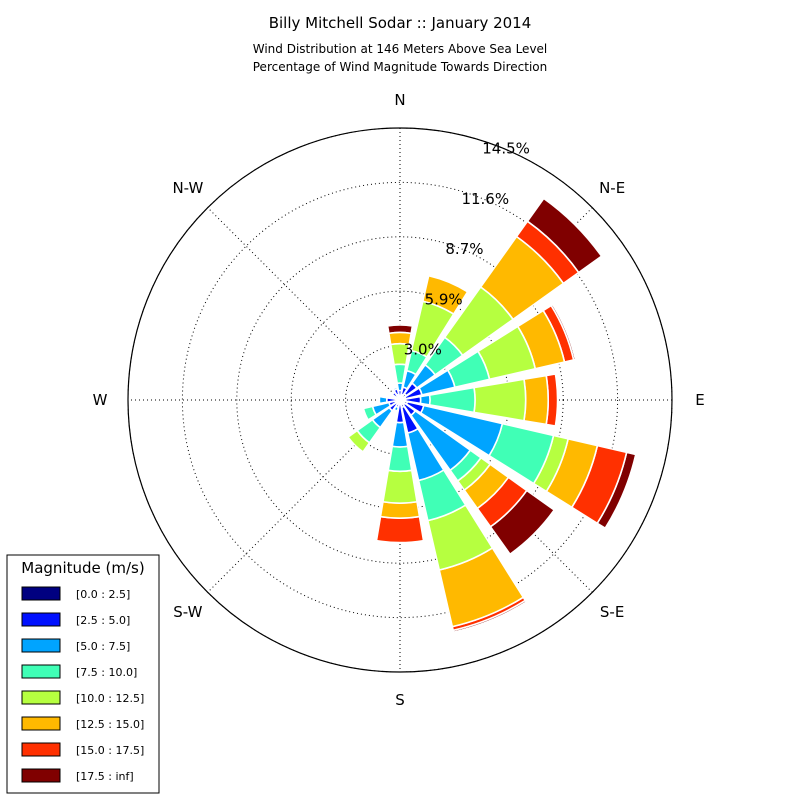 This screenshot has width=800, height=800. I want to click on legend-label-7: [15.0 : 17.5], so click(110, 750).